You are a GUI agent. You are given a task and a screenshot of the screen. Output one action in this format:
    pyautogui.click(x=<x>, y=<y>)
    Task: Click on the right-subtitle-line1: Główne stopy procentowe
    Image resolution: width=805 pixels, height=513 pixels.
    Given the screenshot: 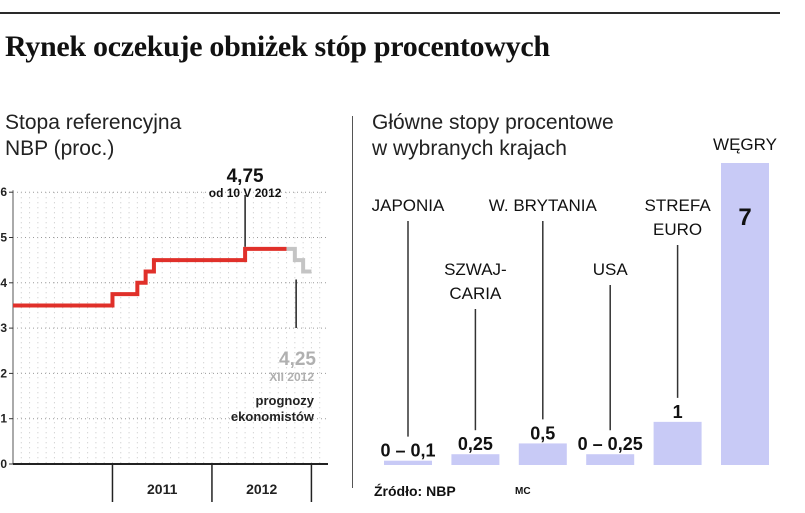 What is the action you would take?
    pyautogui.click(x=493, y=122)
    